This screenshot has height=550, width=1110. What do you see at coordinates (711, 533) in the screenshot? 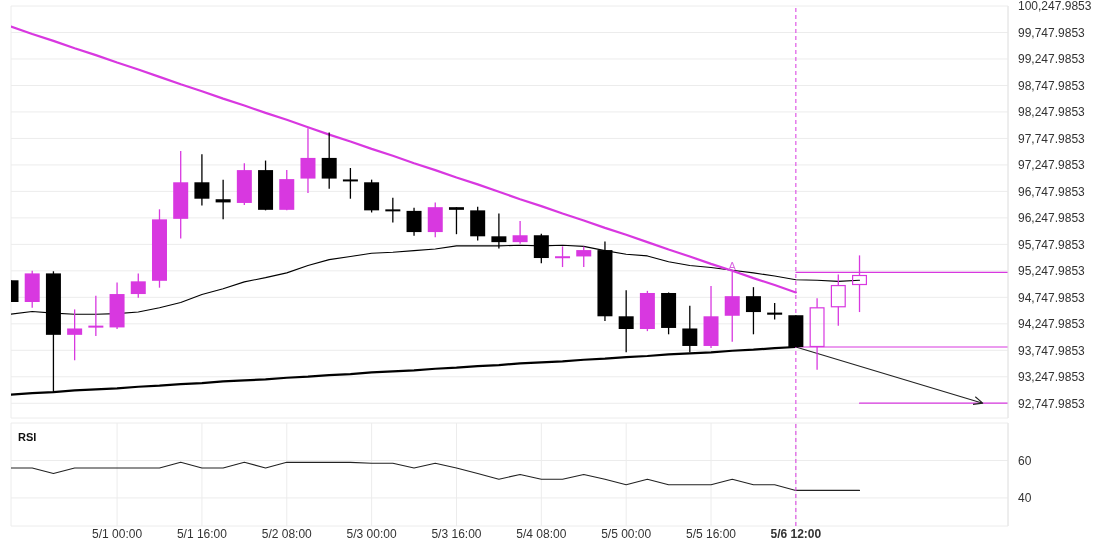
I see `x-tick-label: 5/5 16:00` at bounding box center [711, 533].